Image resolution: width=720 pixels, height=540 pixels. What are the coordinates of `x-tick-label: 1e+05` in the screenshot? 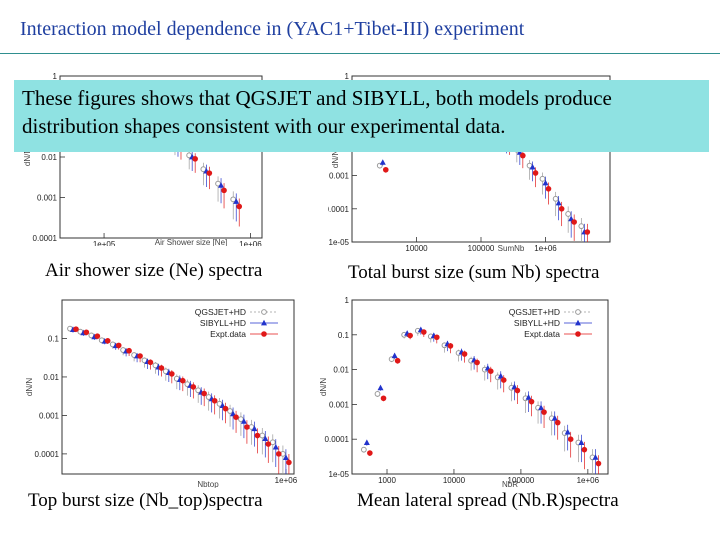 It's located at (104, 243).